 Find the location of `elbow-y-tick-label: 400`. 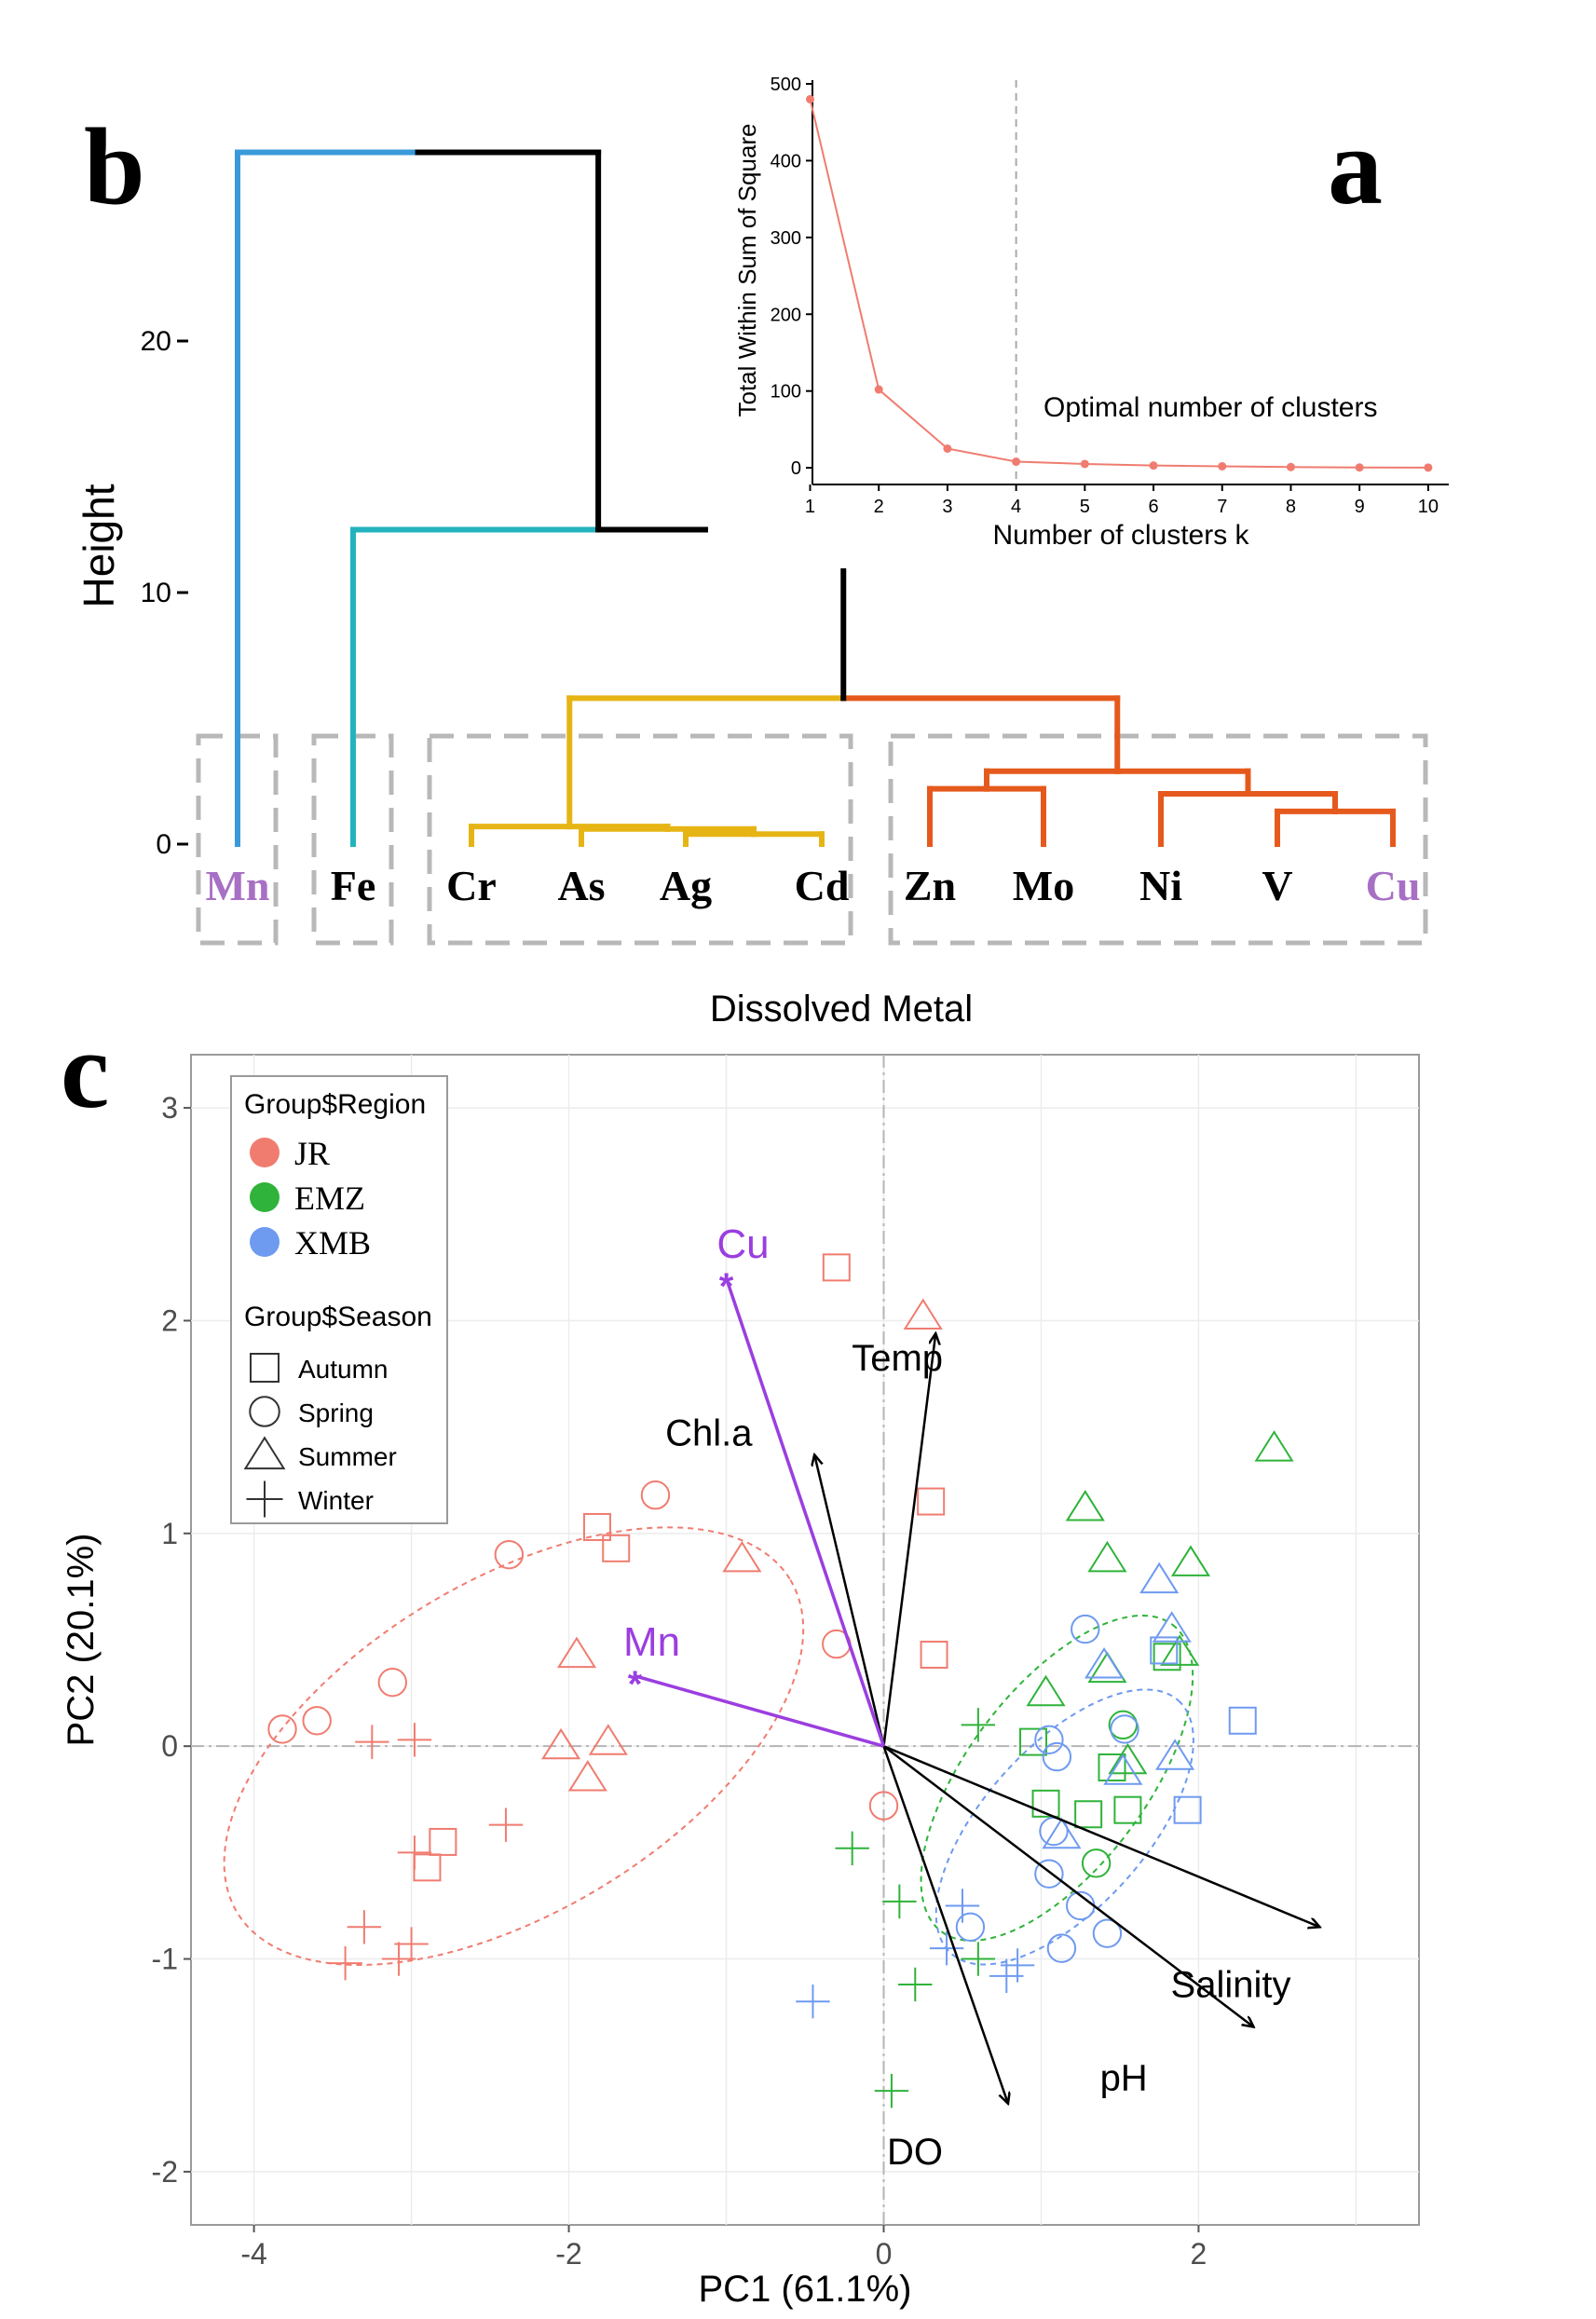

elbow-y-tick-label: 400 is located at coordinates (786, 161).